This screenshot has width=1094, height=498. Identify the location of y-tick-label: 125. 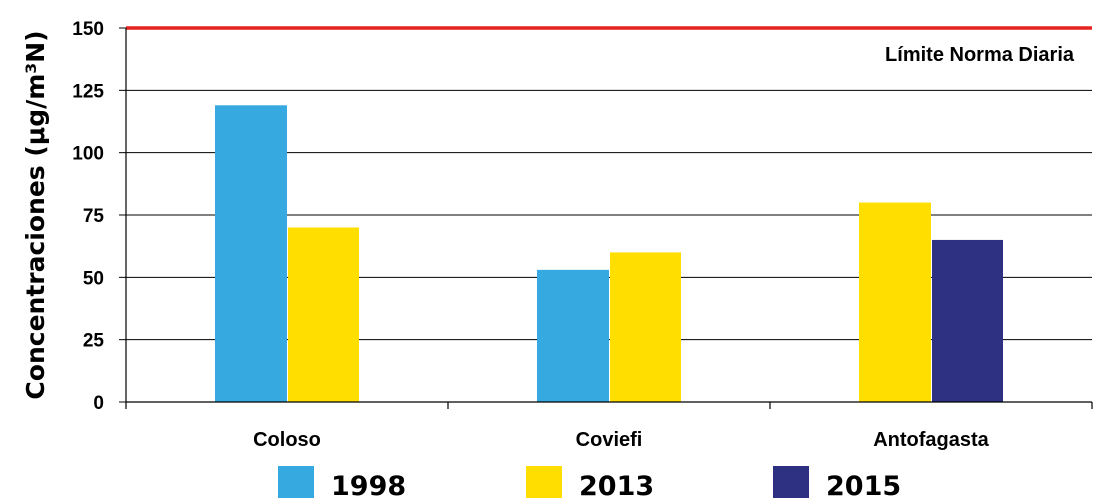
(88, 91).